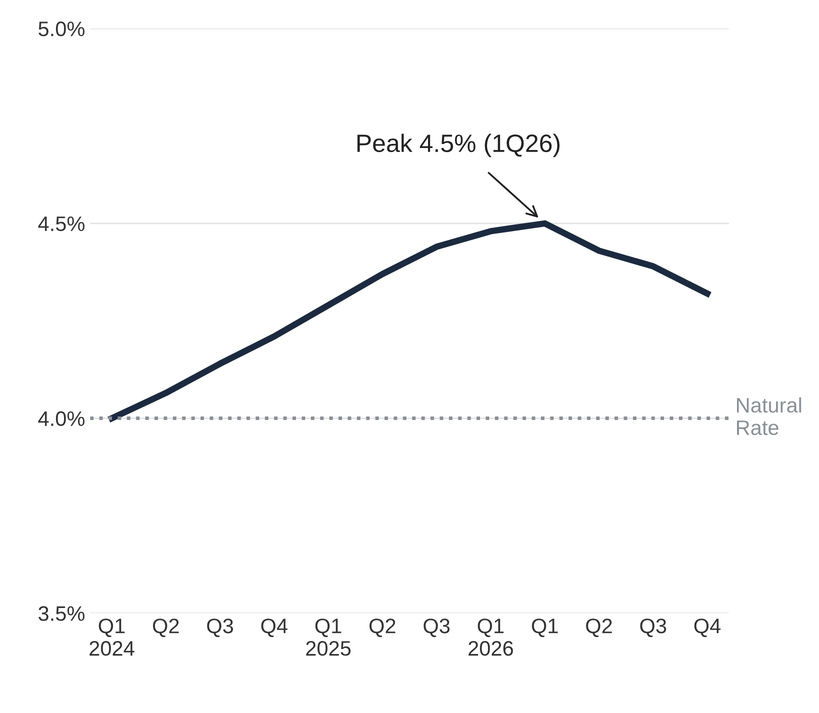 This screenshot has height=713, width=819. I want to click on x-tick-label: Q1, so click(545, 628).